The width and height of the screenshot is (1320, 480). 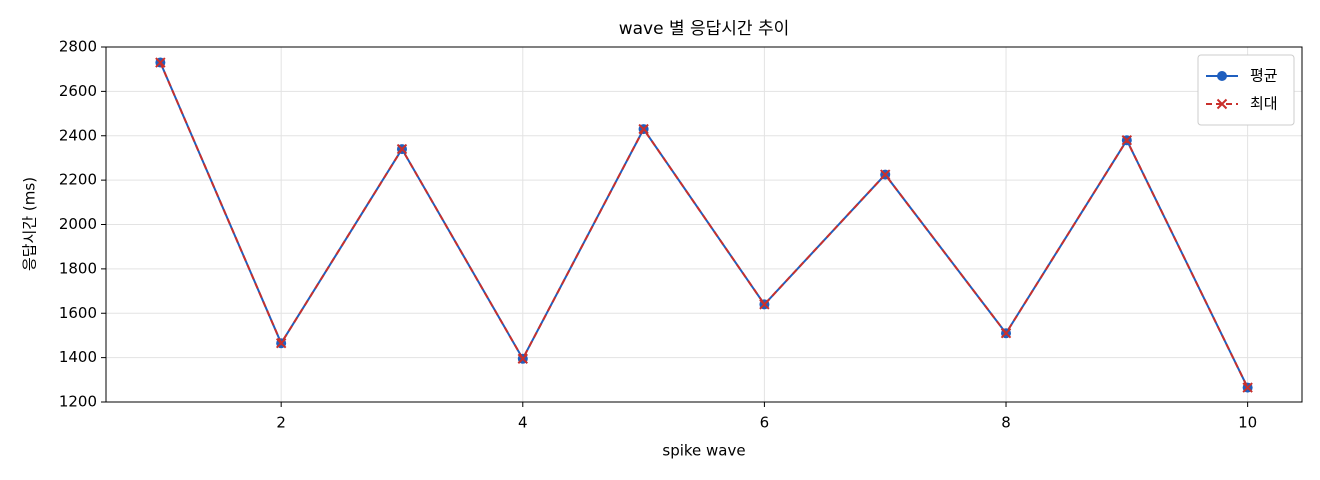 I want to click on x-tick-label: 2, so click(x=281, y=423).